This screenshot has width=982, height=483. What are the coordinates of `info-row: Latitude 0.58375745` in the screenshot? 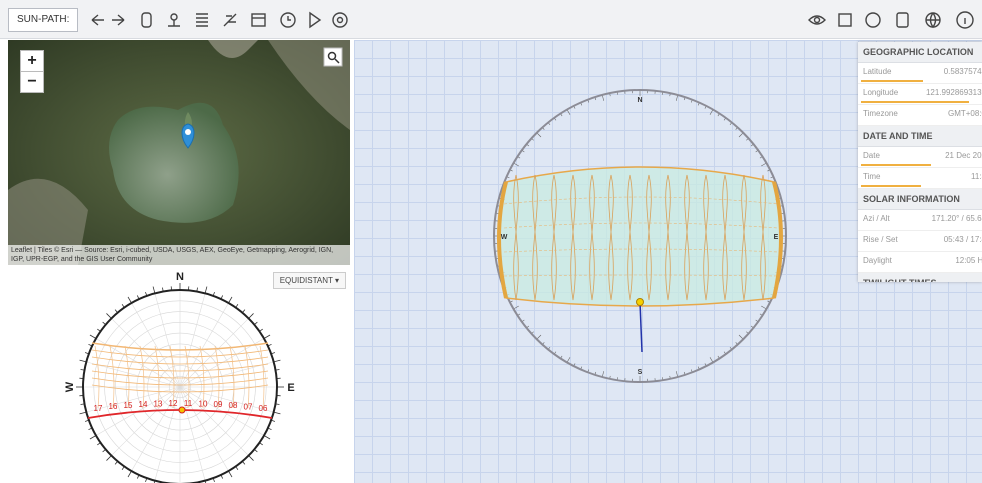 It's located at (920, 73).